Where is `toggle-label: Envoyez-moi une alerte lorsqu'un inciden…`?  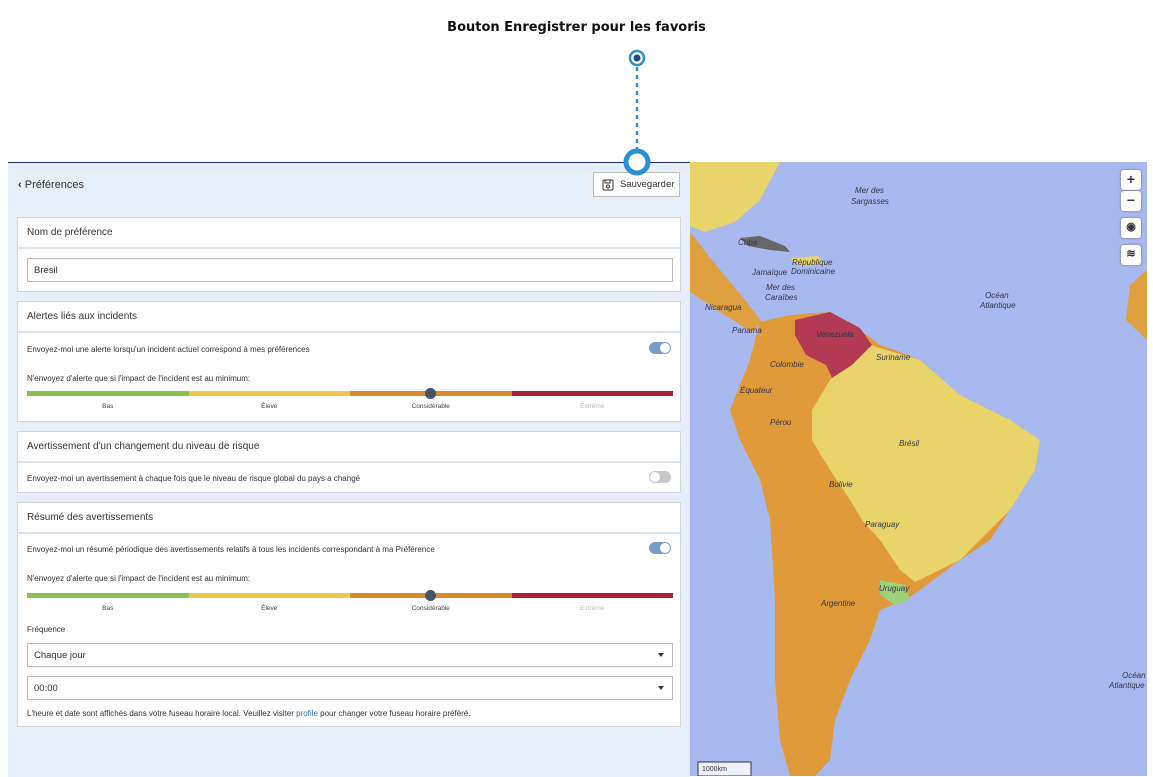
toggle-label: Envoyez-moi une alerte lorsqu'un inciden… is located at coordinates (168, 349).